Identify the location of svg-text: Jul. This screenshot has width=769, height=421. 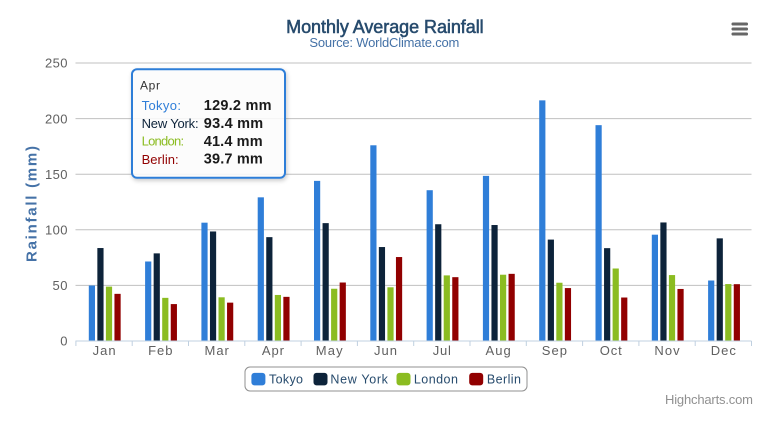
(442, 350).